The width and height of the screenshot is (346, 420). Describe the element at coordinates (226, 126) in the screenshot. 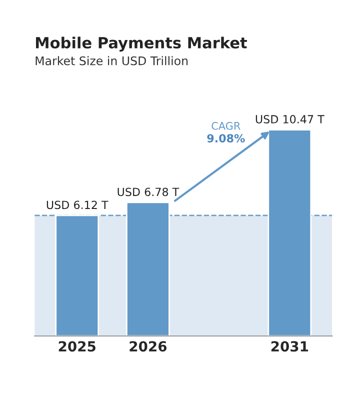

I see `annotation: CAGR` at that location.